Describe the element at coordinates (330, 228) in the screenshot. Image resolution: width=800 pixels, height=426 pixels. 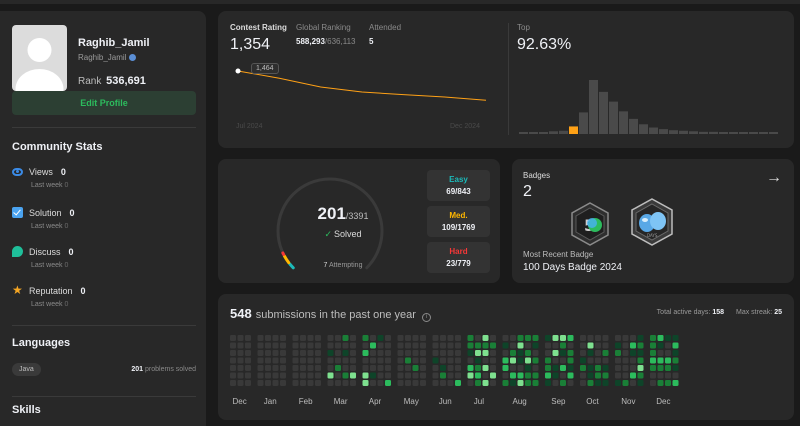
I see `solved-progress-ring` at that location.